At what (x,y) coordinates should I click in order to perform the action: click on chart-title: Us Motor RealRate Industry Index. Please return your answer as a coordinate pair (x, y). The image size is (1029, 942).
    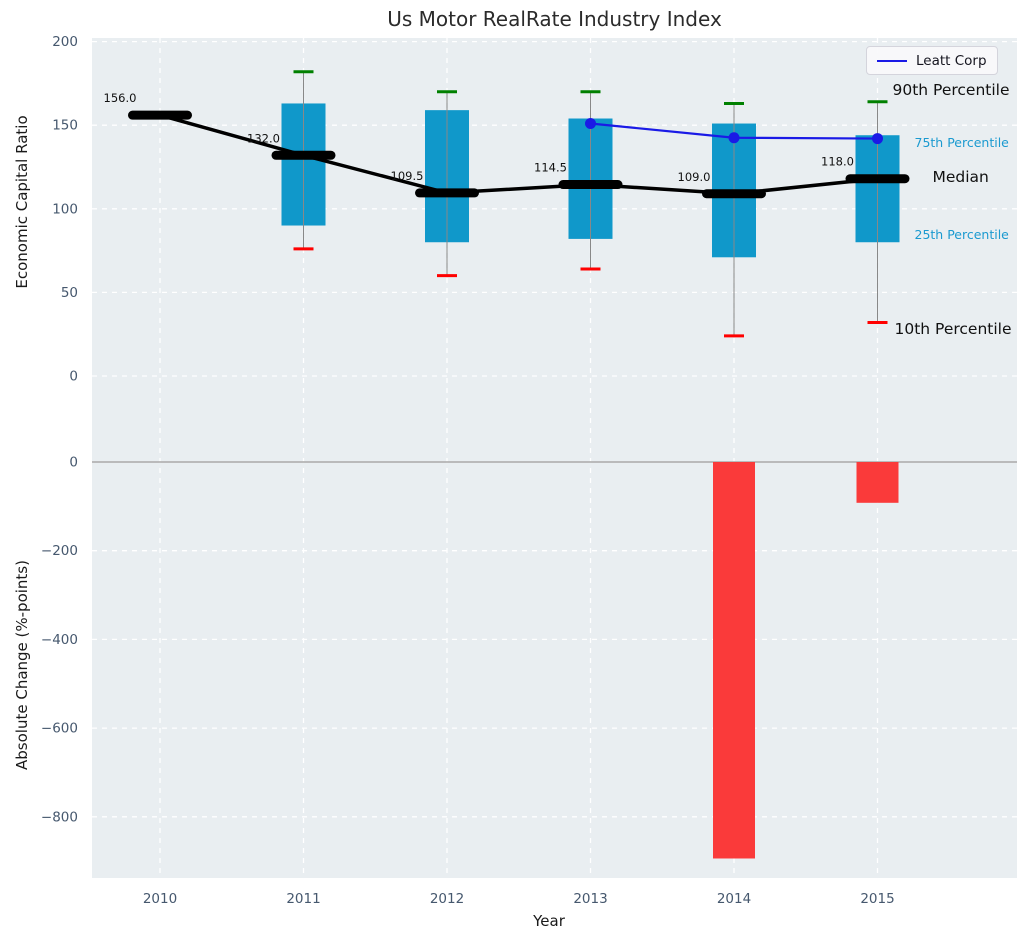
    Looking at the image, I should click on (554, 19).